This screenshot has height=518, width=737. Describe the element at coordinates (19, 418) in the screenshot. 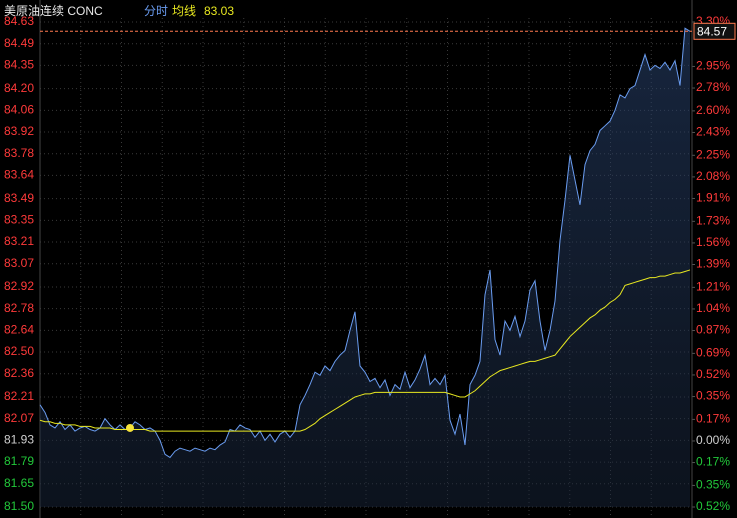

I see `y-tick-label: 82.07` at that location.